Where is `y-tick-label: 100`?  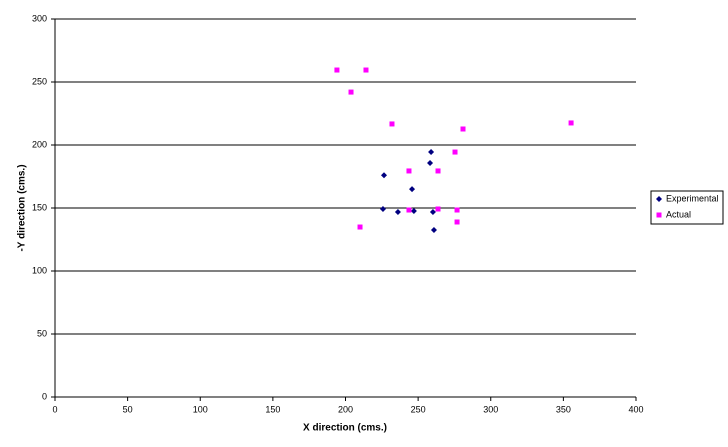 y-tick-label: 100 is located at coordinates (39, 270).